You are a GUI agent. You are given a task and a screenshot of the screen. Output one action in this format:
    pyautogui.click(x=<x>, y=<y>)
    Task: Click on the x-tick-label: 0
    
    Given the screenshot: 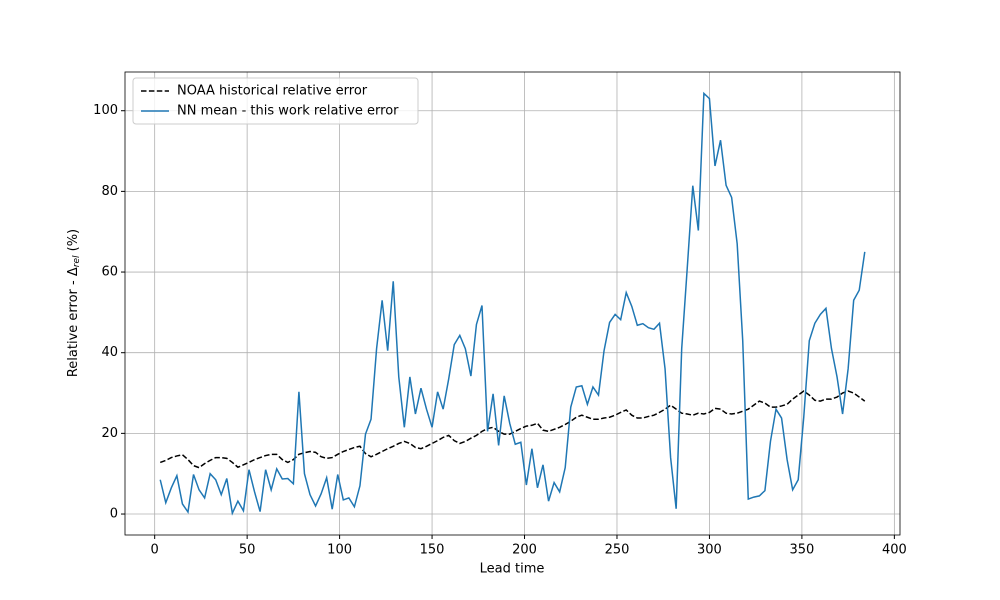 What is the action you would take?
    pyautogui.click(x=155, y=550)
    